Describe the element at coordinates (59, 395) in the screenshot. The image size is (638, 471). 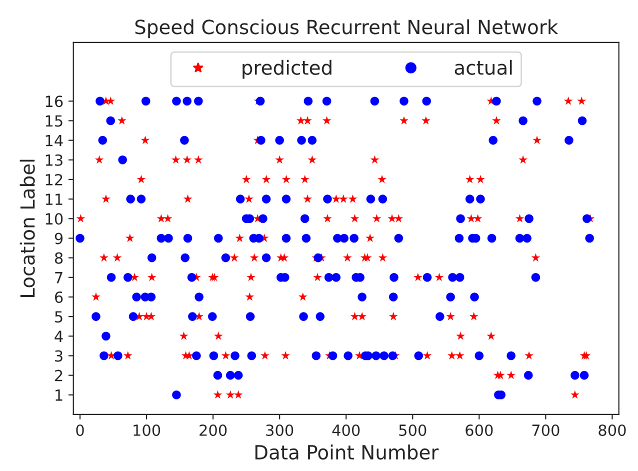
I see `y-tick-label: 1` at that location.